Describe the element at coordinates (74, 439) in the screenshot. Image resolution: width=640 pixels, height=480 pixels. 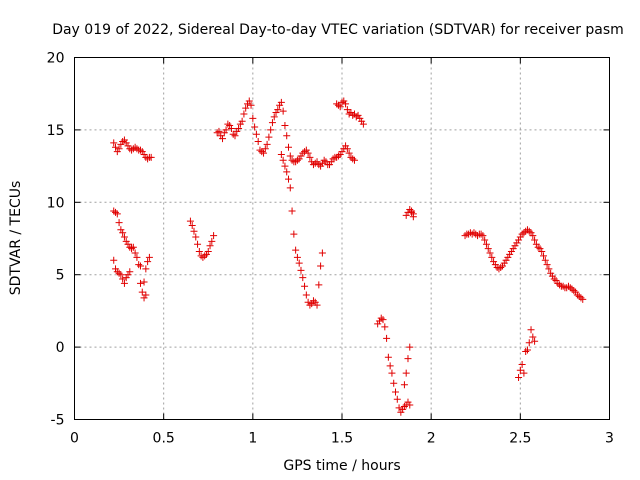
I see `x-tick-label: 0` at that location.